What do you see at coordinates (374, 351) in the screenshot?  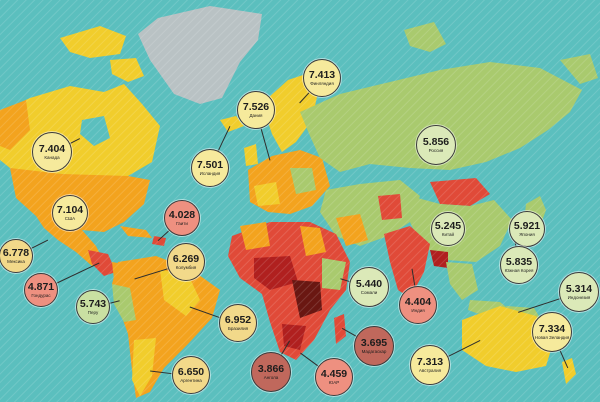 I see `badge-country-label: Мадагаскар` at bounding box center [374, 351].